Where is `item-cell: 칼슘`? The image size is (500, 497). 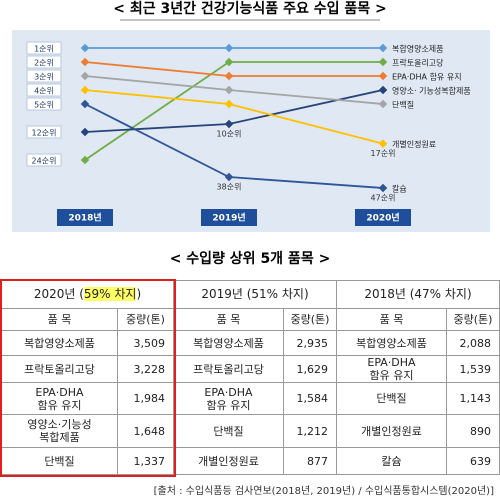
item-cell: 칼슘 is located at coordinates (391, 461).